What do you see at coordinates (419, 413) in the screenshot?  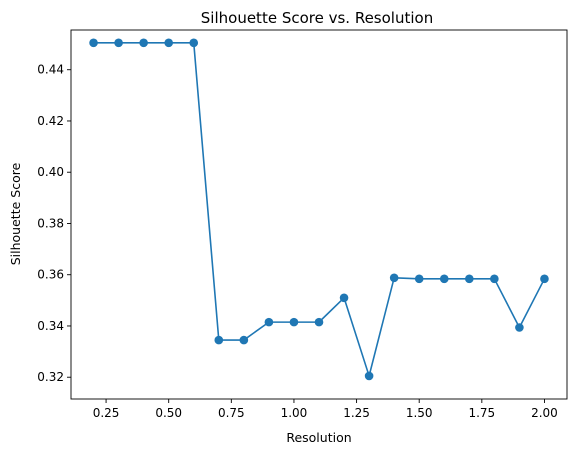 I see `x-tick-label: 1.50` at bounding box center [419, 413].